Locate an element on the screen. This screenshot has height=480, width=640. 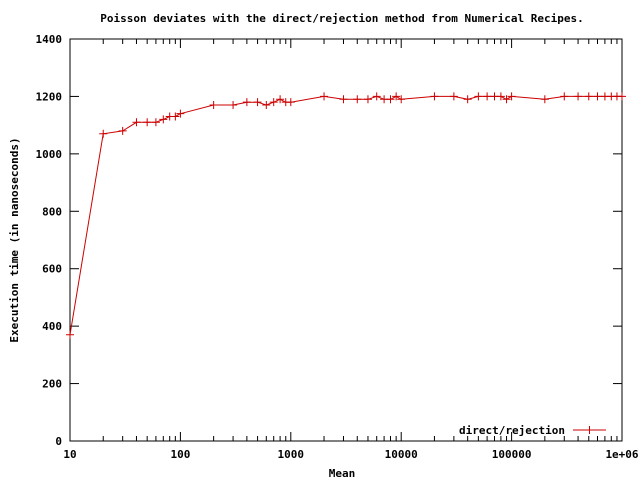
legend: direct/rejection is located at coordinates (532, 430).